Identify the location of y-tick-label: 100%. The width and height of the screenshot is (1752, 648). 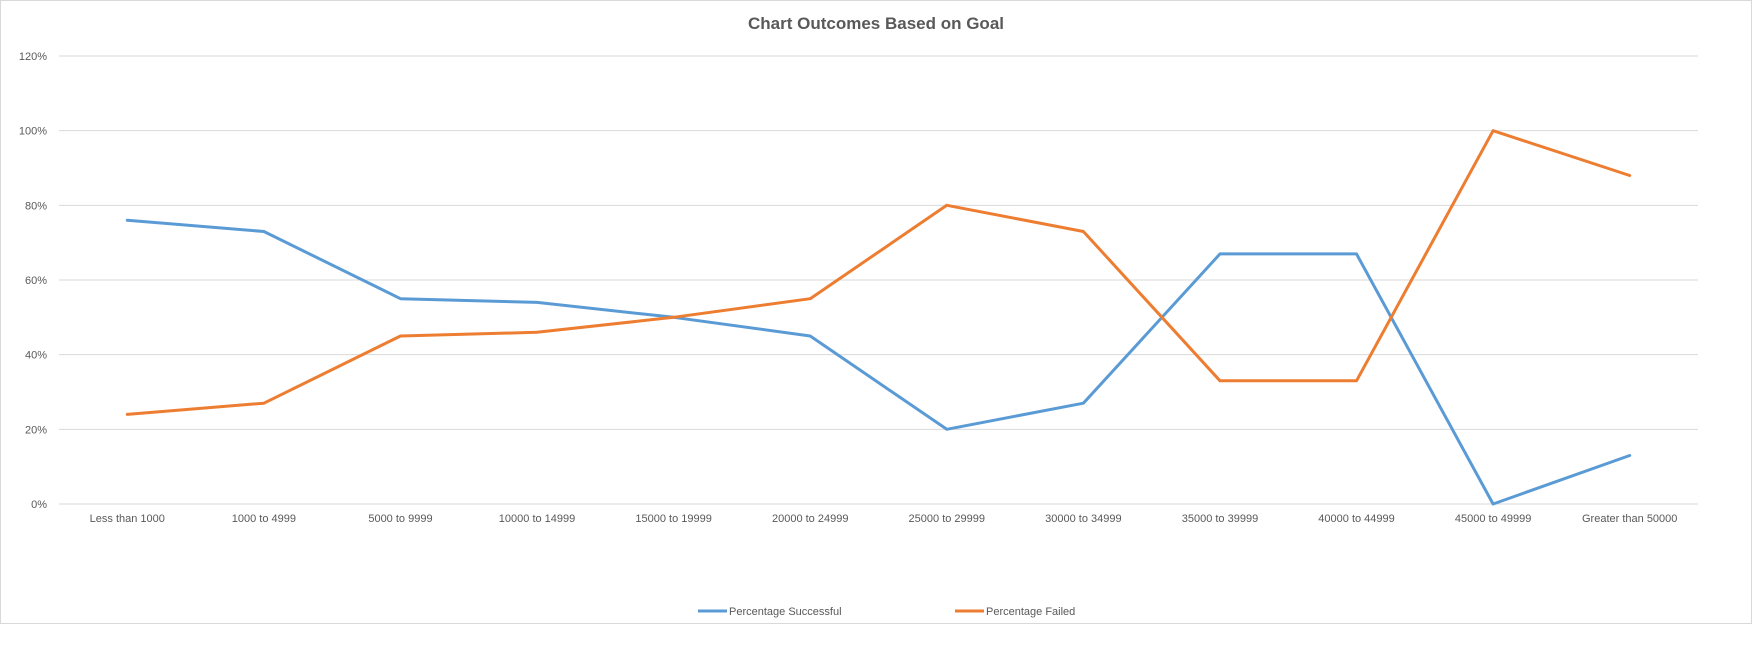
(33, 132).